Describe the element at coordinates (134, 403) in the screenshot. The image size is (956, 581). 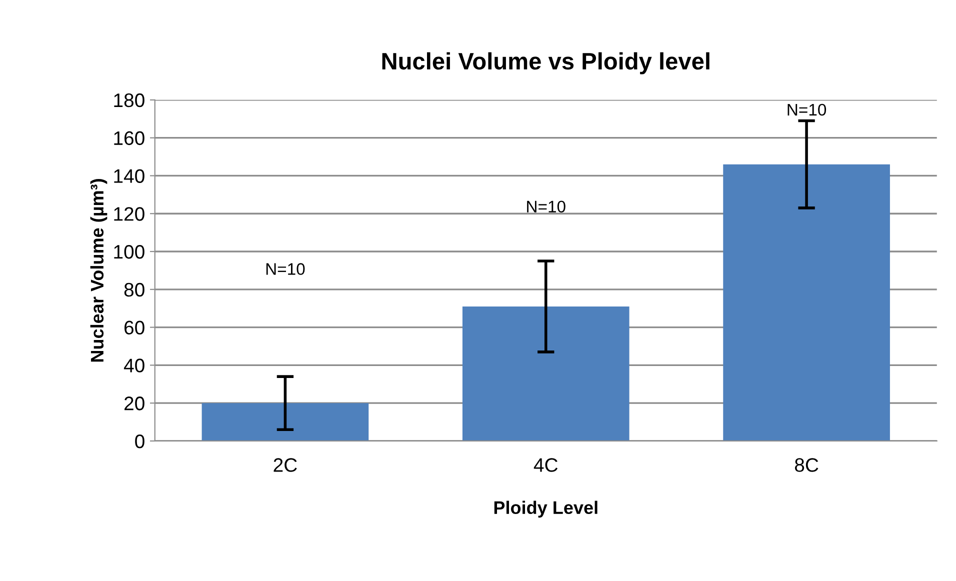
I see `y-tick-label: 20` at that location.